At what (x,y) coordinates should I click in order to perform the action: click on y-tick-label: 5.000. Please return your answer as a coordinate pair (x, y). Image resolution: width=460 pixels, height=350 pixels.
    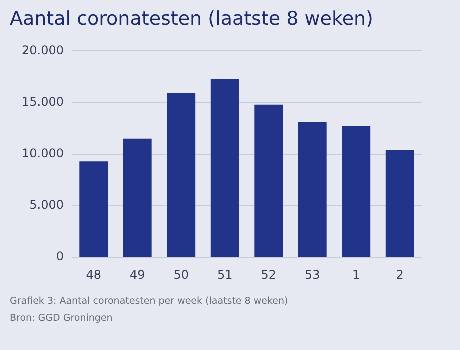
    Looking at the image, I should click on (47, 205).